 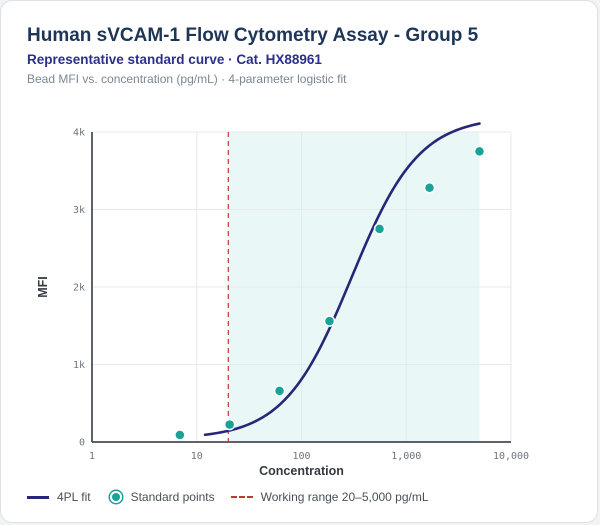 What do you see at coordinates (74, 497) in the screenshot?
I see `legend-fit-label: 4PL fit` at bounding box center [74, 497].